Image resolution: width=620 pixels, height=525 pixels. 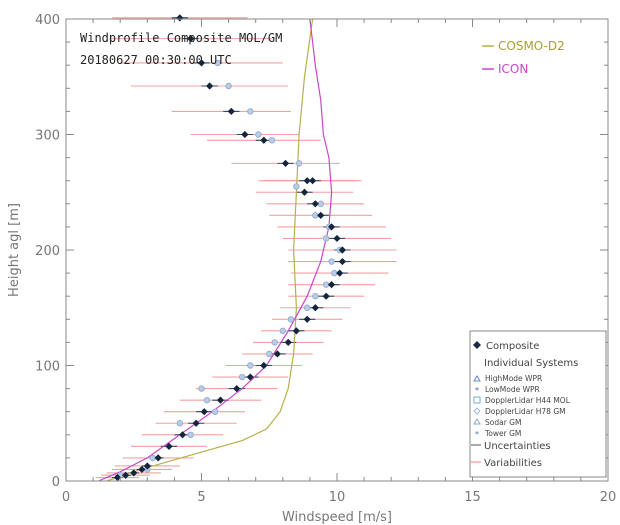 What do you see at coordinates (531, 363) in the screenshot?
I see `legend-individual-header: Individual Systems` at bounding box center [531, 363].